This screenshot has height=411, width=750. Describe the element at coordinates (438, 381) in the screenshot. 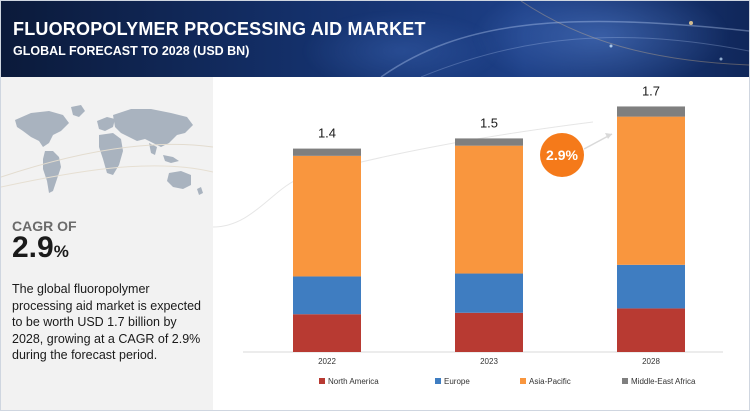

I see `legend-swatch-europe` at that location.